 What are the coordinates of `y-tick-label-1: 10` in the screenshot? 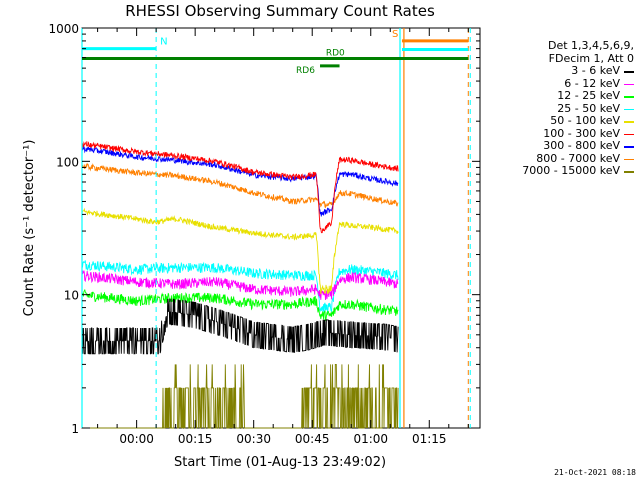 It's located at (71, 296).